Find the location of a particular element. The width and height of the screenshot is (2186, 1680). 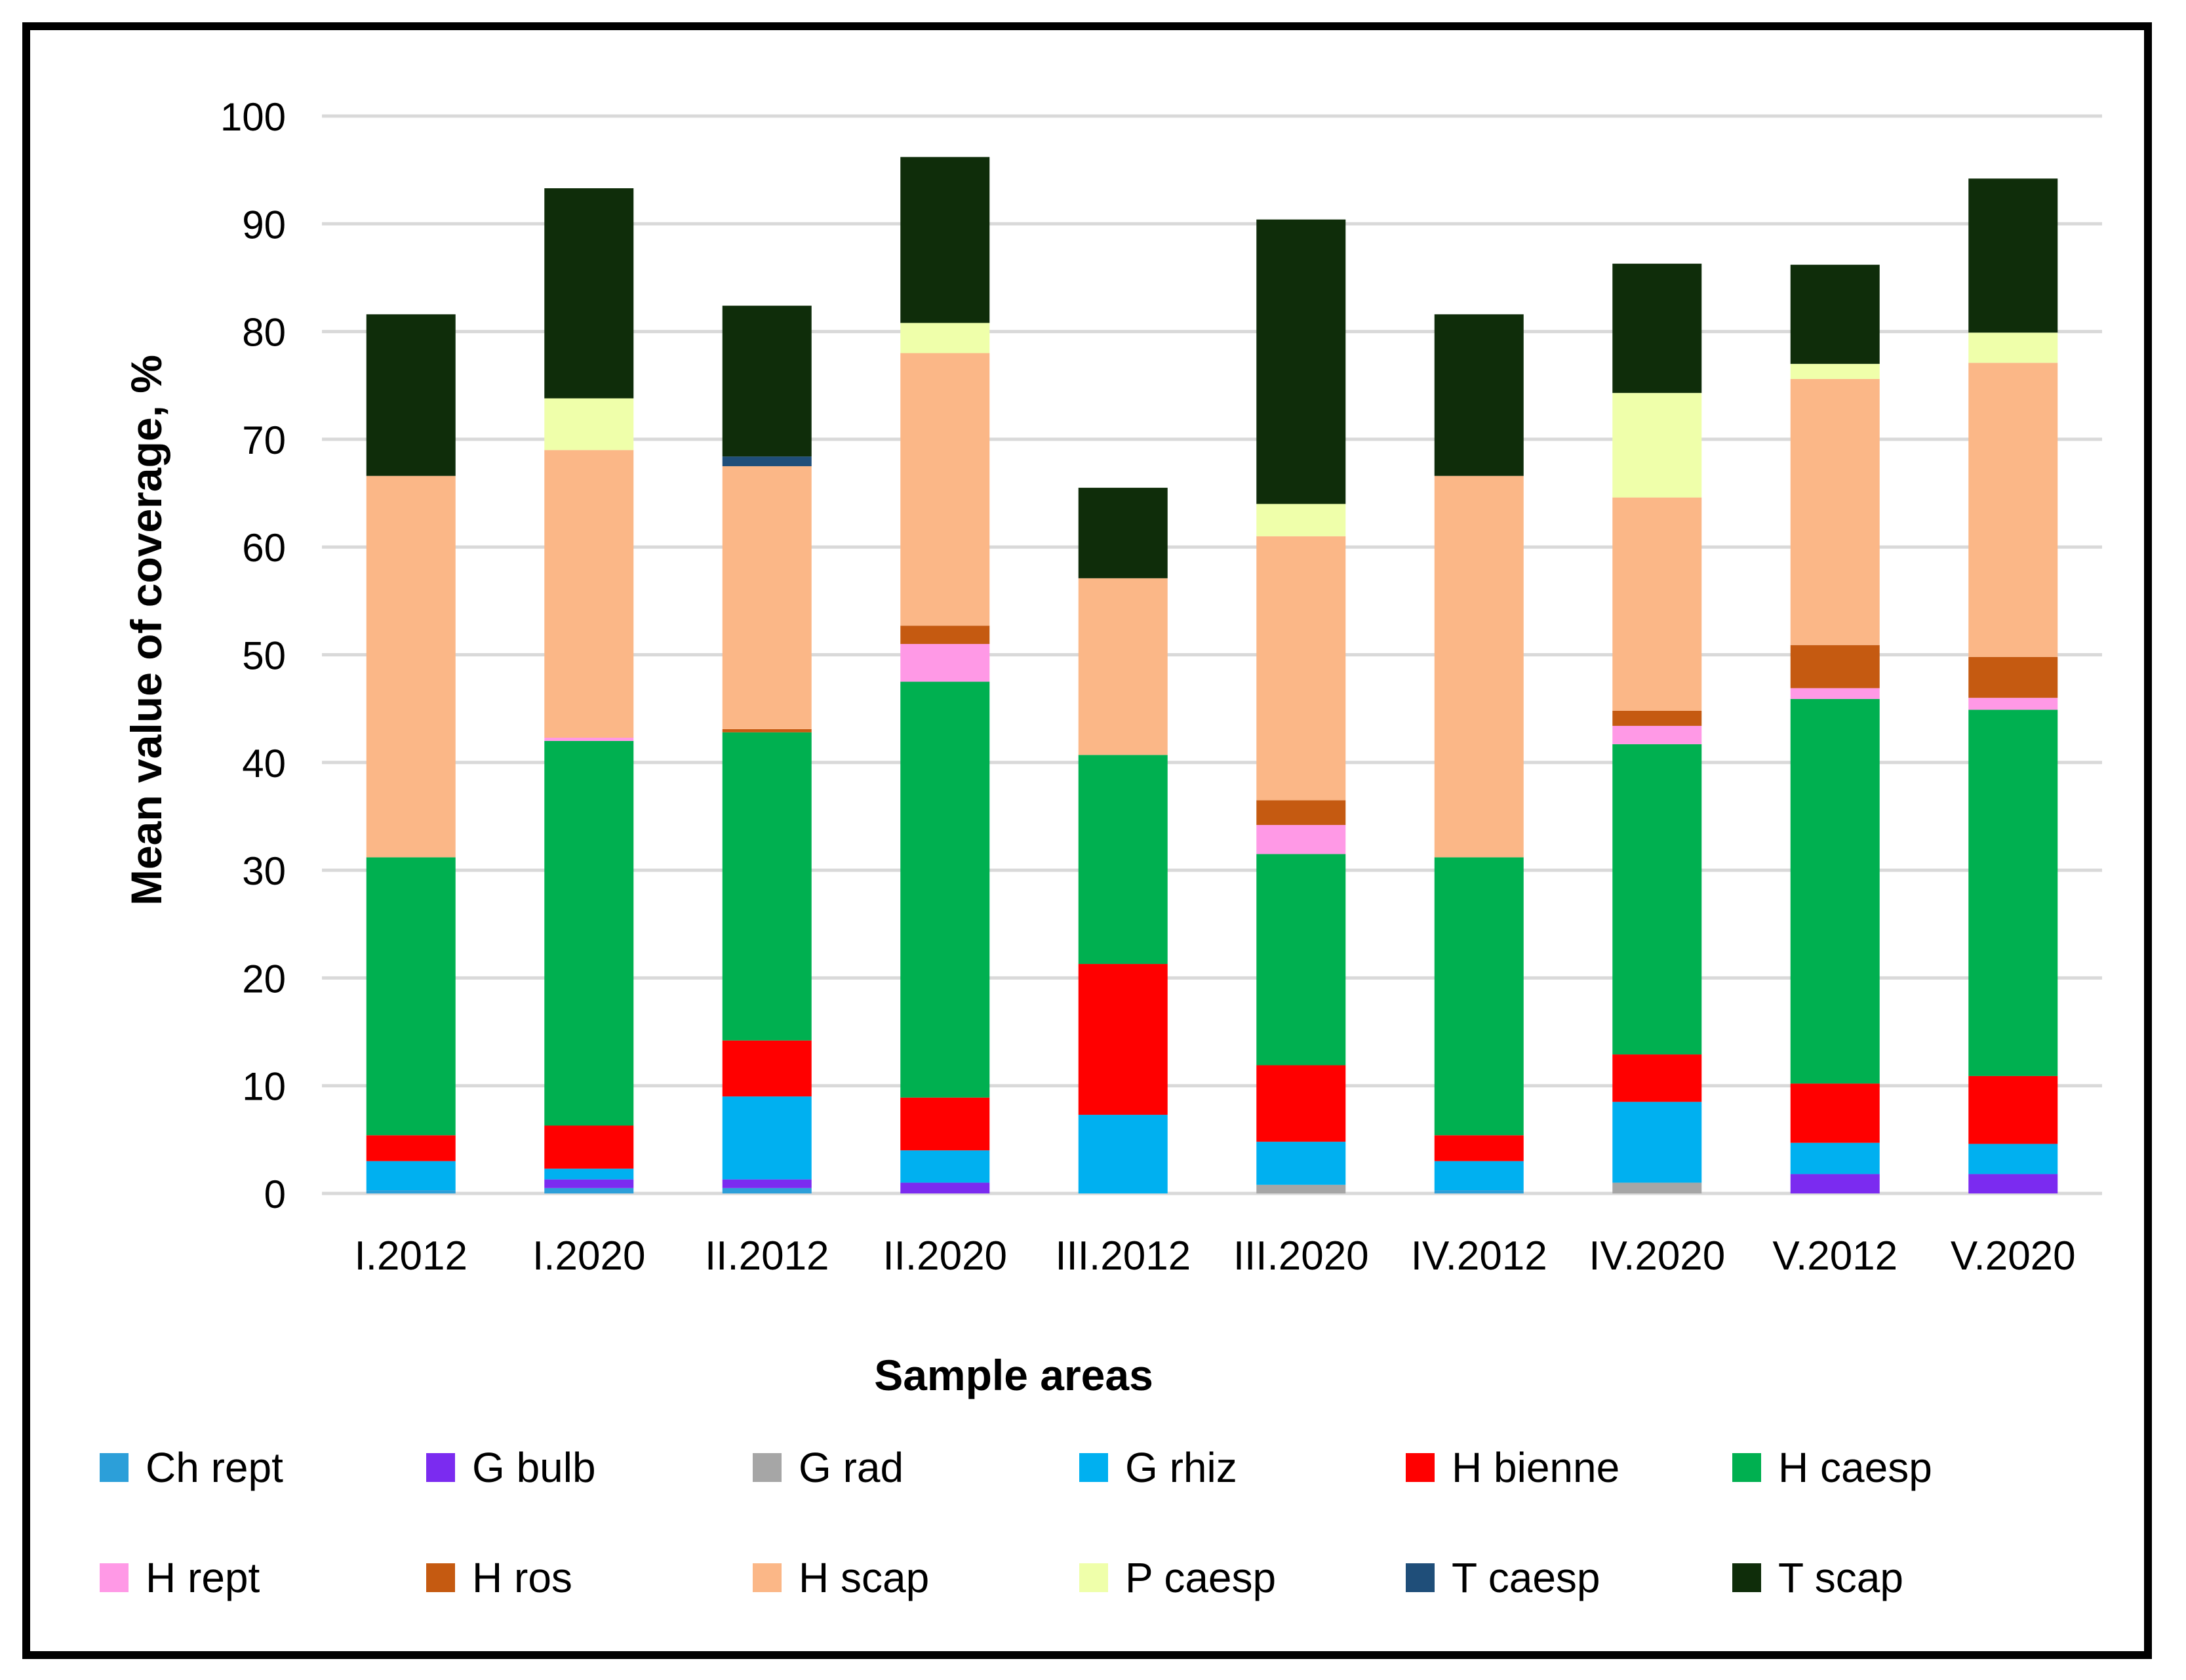

x-tick-label: I.2012 is located at coordinates (411, 1256).